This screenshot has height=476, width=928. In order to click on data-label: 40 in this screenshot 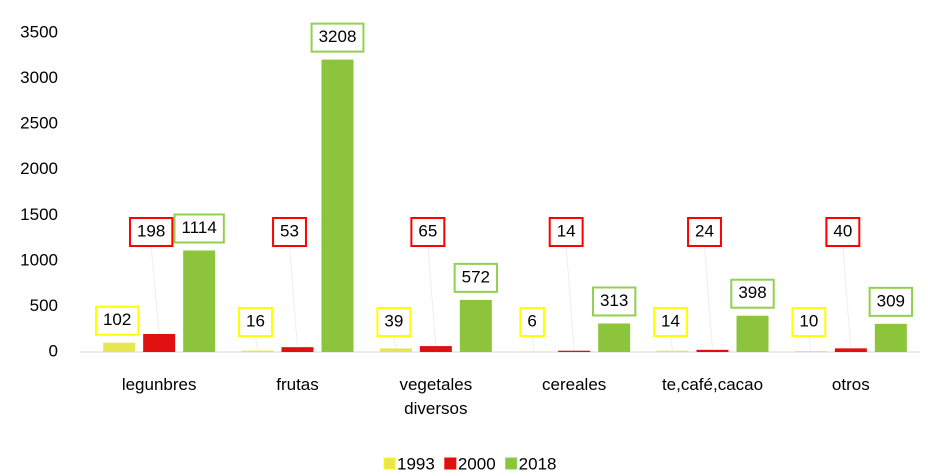, I will do `click(842, 230)`.